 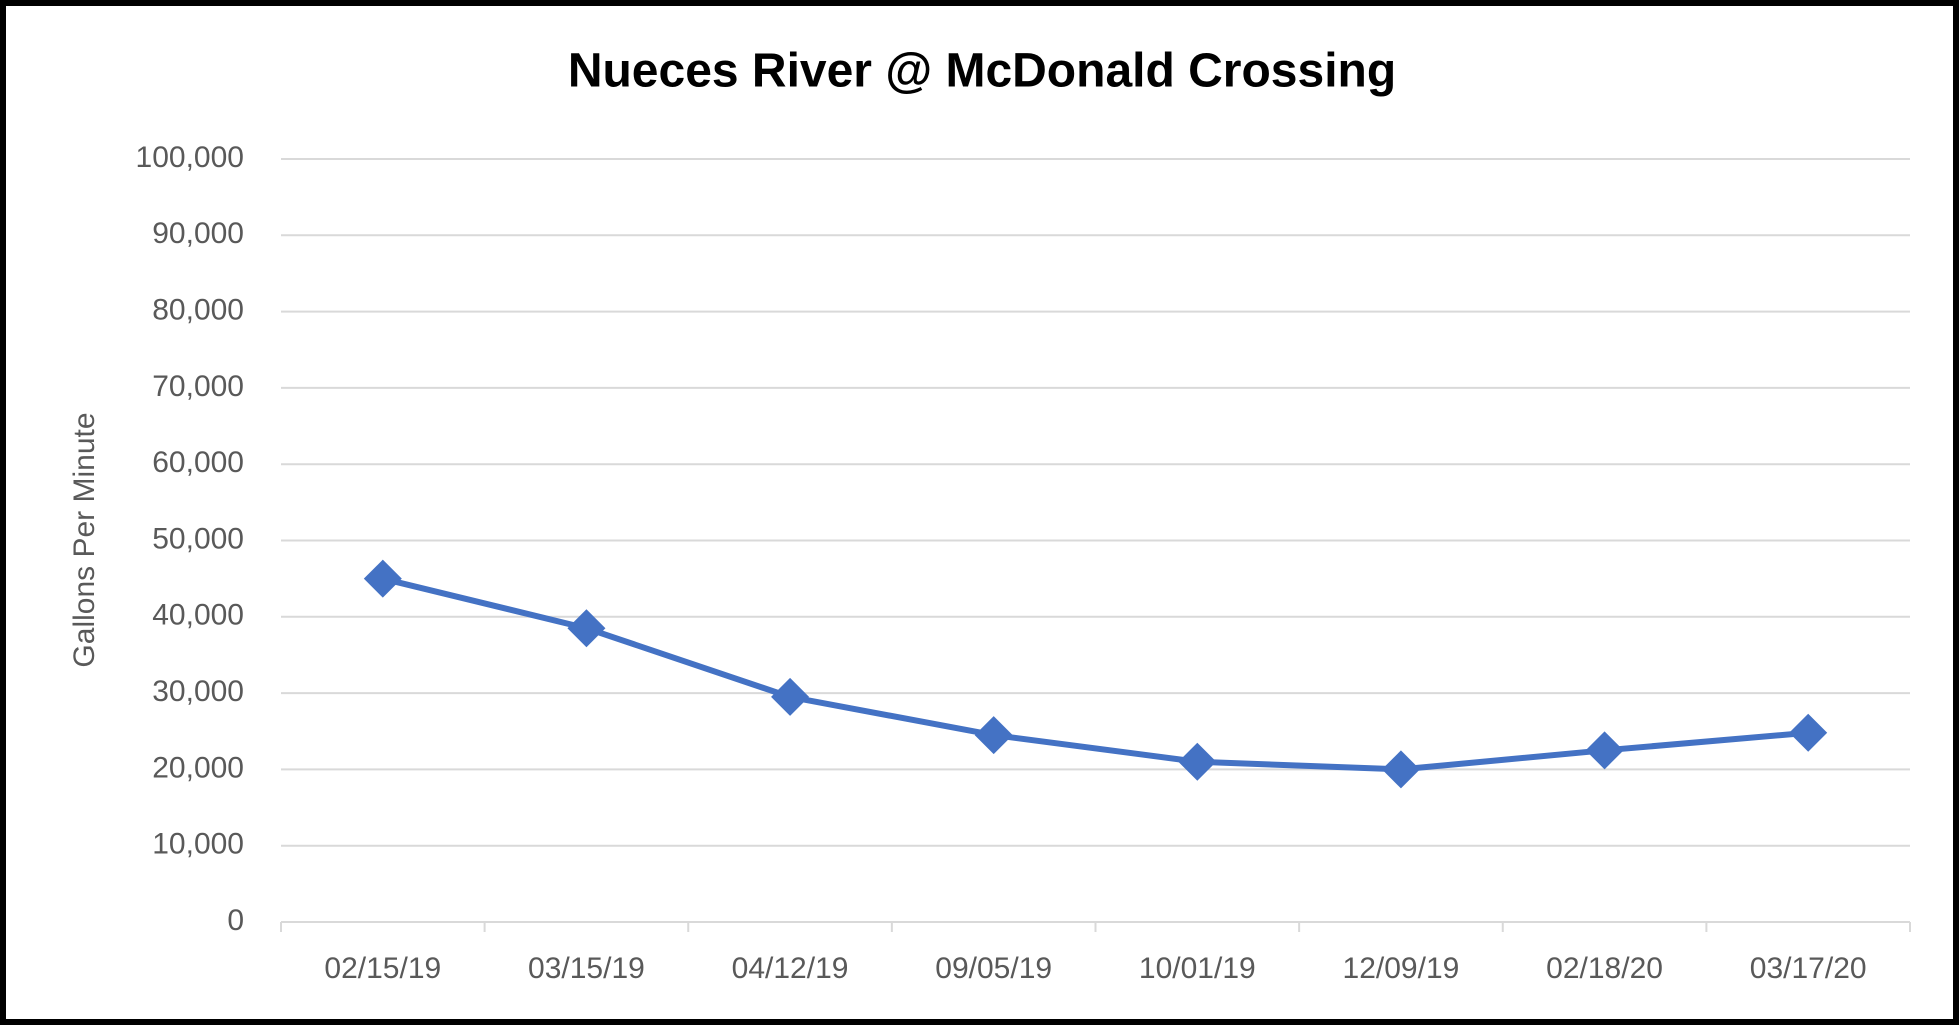 I want to click on x-tick-label: 04/12/19, so click(x=790, y=968).